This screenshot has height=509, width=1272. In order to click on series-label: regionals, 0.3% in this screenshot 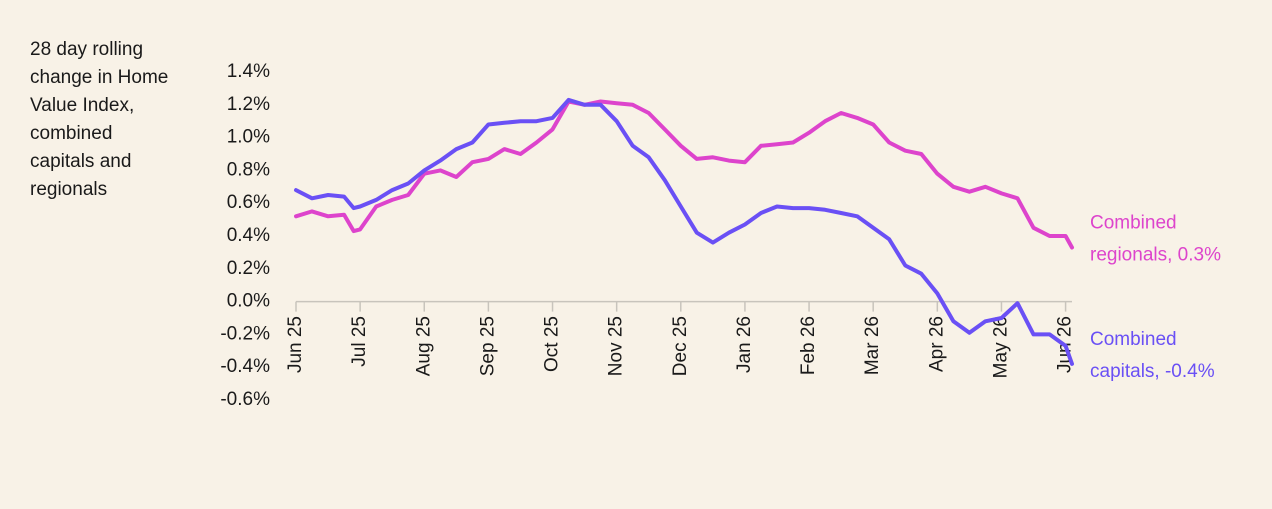, I will do `click(1155, 254)`.